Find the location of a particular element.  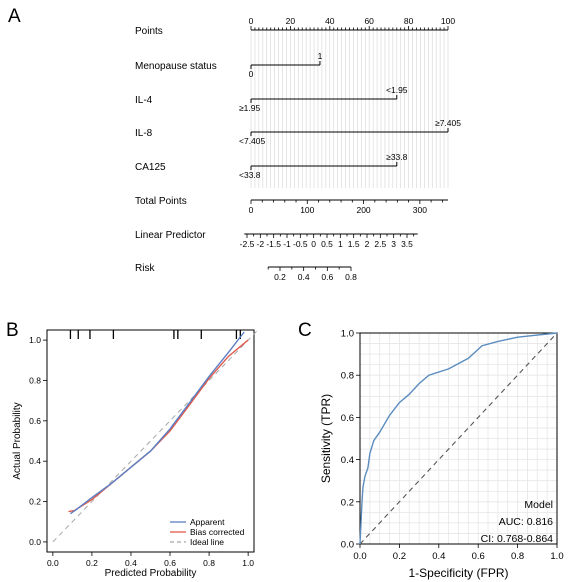

points-tick-label: 60 is located at coordinates (369, 21).